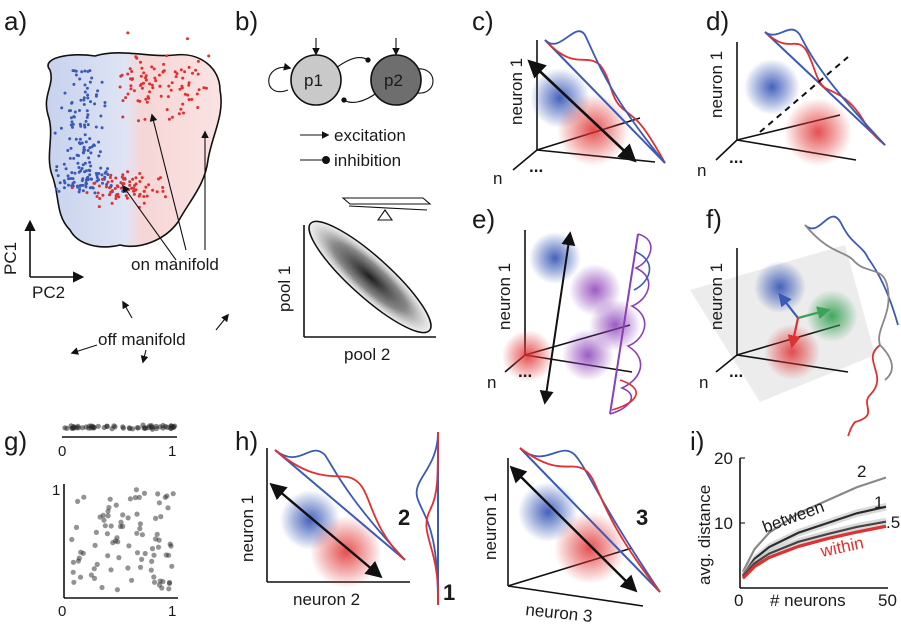 This screenshot has height=624, width=901. What do you see at coordinates (825, 87) in the screenshot?
I see `blue-density` at bounding box center [825, 87].